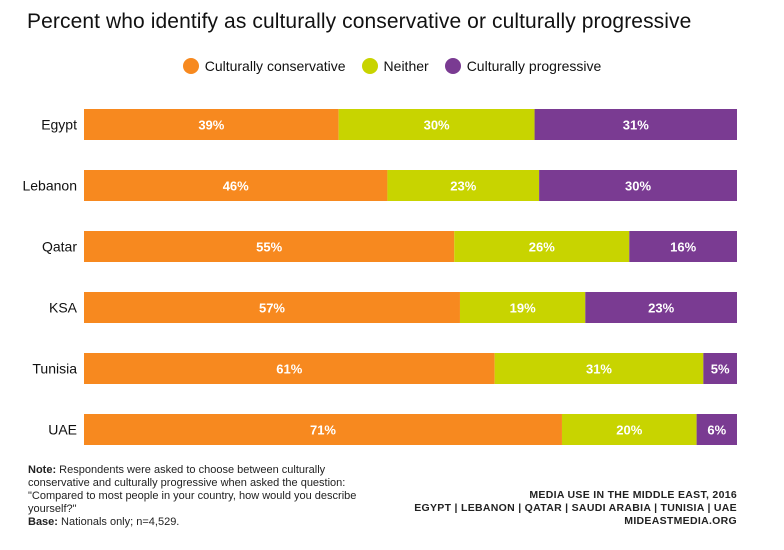 The image size is (784, 550). What do you see at coordinates (59, 247) in the screenshot?
I see `category-label-qatar: Qatar` at bounding box center [59, 247].